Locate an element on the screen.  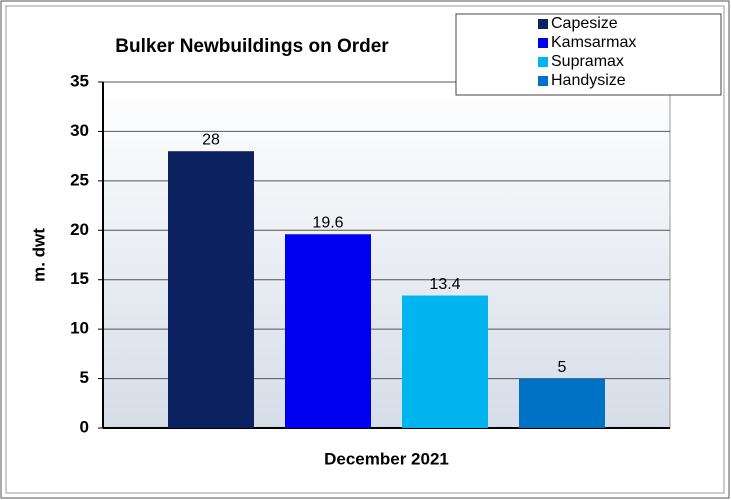
y-axis-label: m. dwt is located at coordinates (38, 255).